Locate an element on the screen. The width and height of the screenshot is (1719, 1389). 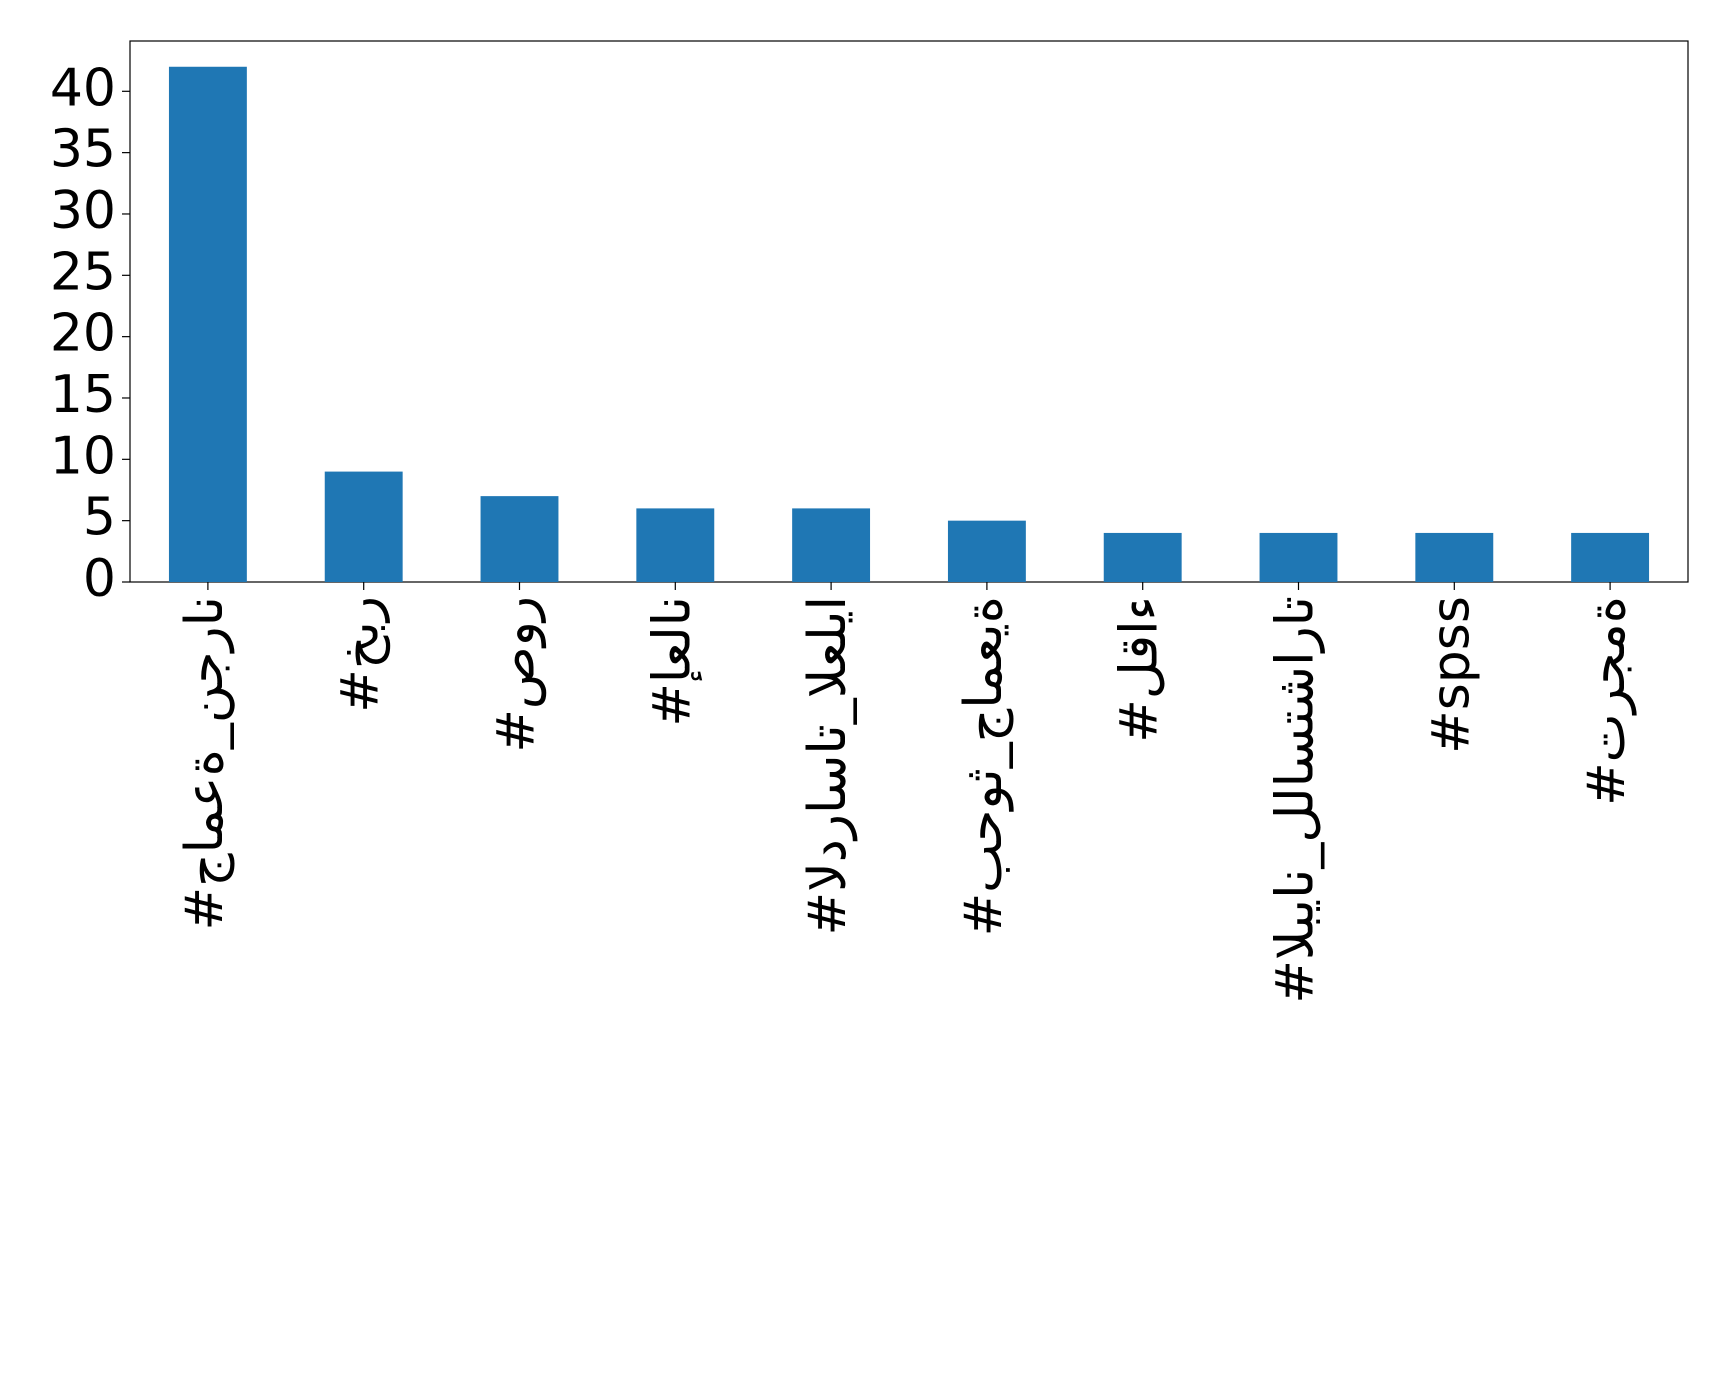
x-tick-label: #إعلان is located at coordinates (672, 661).